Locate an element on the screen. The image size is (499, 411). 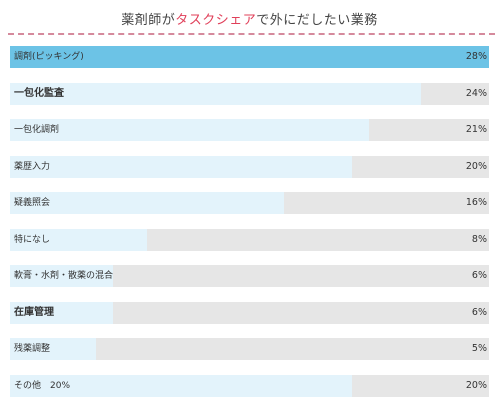
bar-label: 調剤(ピッキング) is located at coordinates (49, 57).